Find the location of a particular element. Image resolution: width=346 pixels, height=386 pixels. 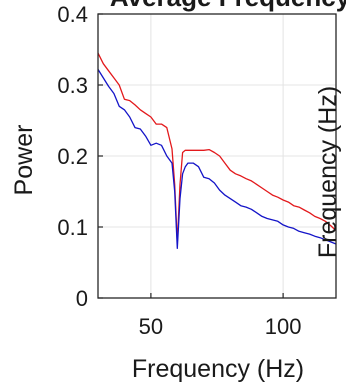

y-tick-label: 0 is located at coordinates (82, 298).